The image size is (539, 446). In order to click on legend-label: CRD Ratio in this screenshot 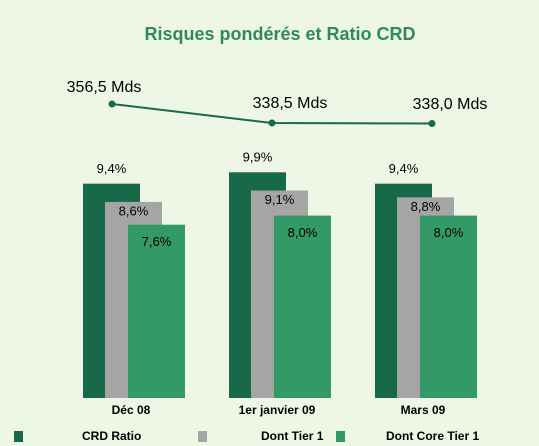, I will do `click(111, 436)`.